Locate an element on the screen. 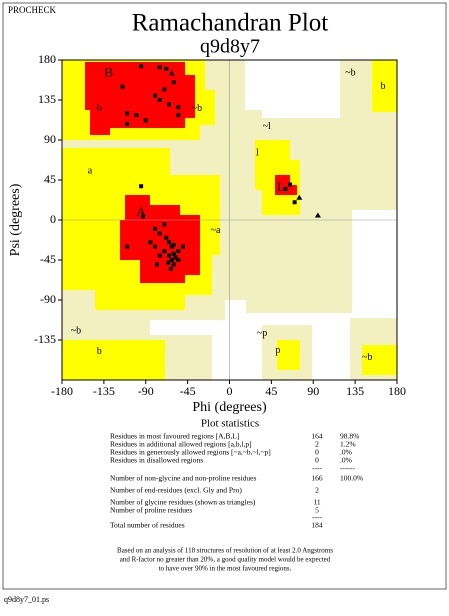 Image resolution: width=449 pixels, height=616 pixels. y-tick-label: 180 is located at coordinates (47, 59).